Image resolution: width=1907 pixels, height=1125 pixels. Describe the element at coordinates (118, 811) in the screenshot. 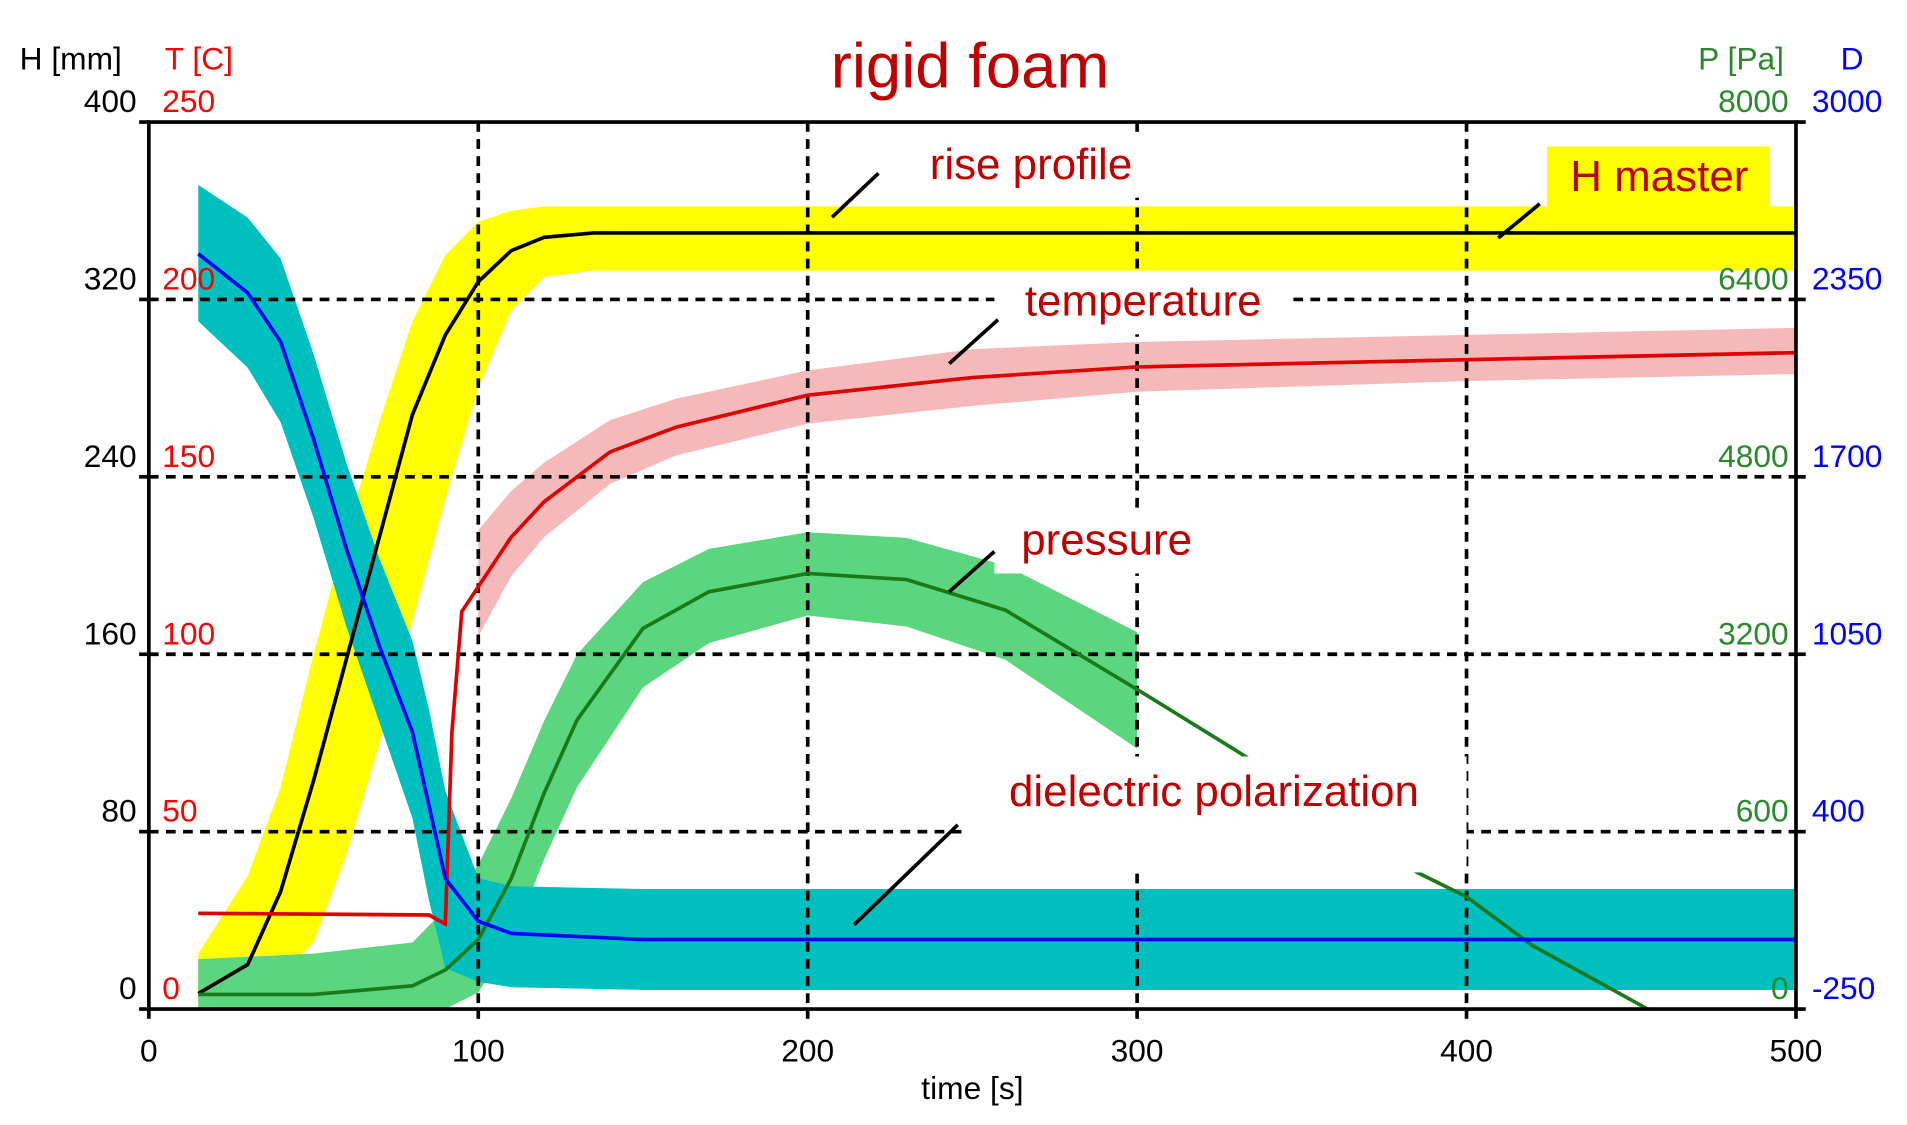

I see `y-tick-label: 80` at that location.